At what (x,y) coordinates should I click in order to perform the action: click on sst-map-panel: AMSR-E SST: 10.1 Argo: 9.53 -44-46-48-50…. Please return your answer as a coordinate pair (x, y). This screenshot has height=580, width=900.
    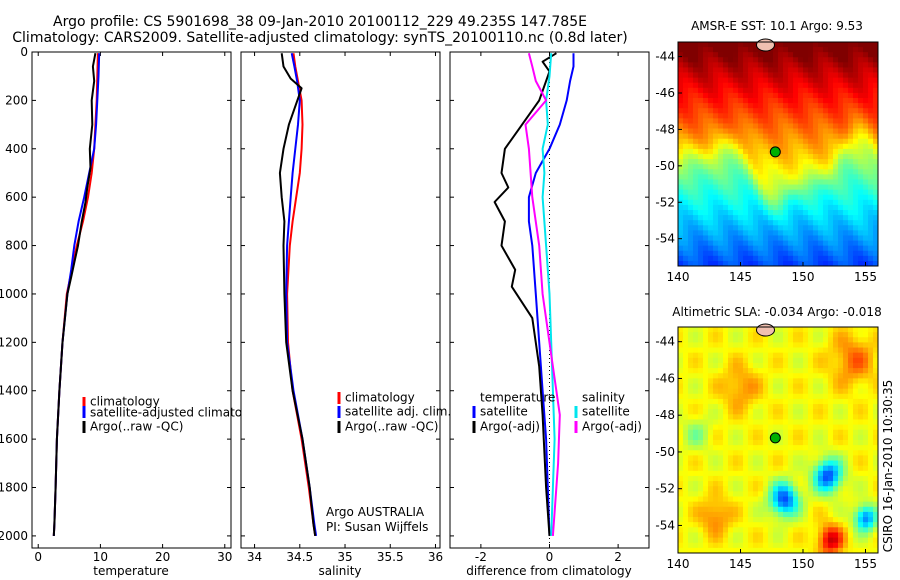
    Looking at the image, I should click on (767, 151).